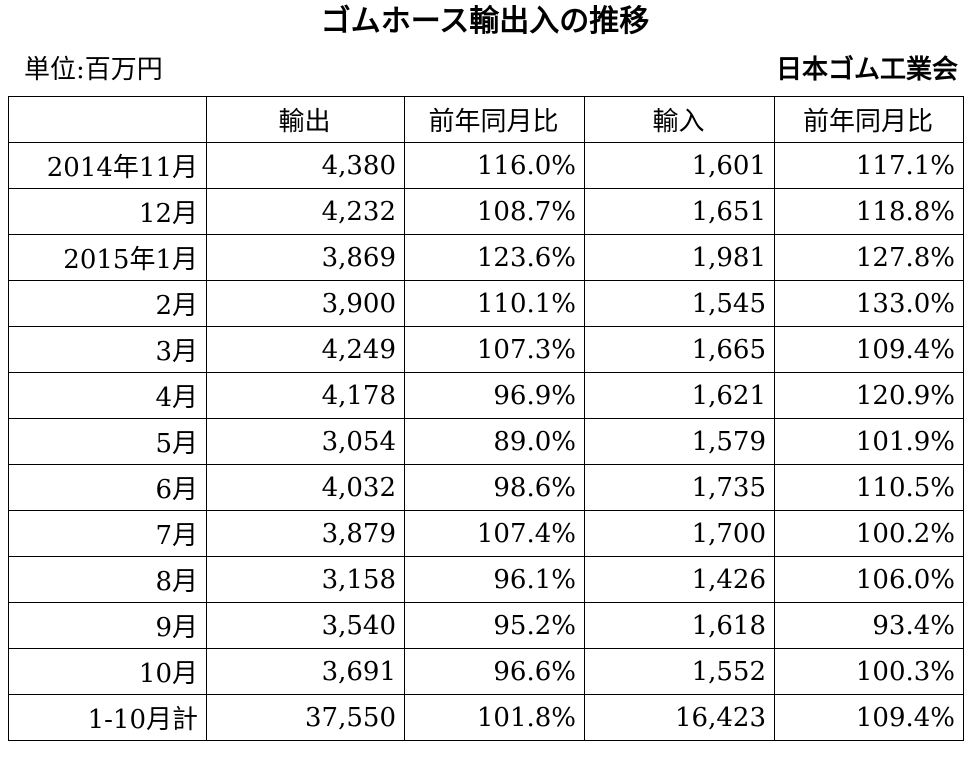 The image size is (970, 766). Describe the element at coordinates (107, 441) in the screenshot. I see `row-label: 5月` at that location.